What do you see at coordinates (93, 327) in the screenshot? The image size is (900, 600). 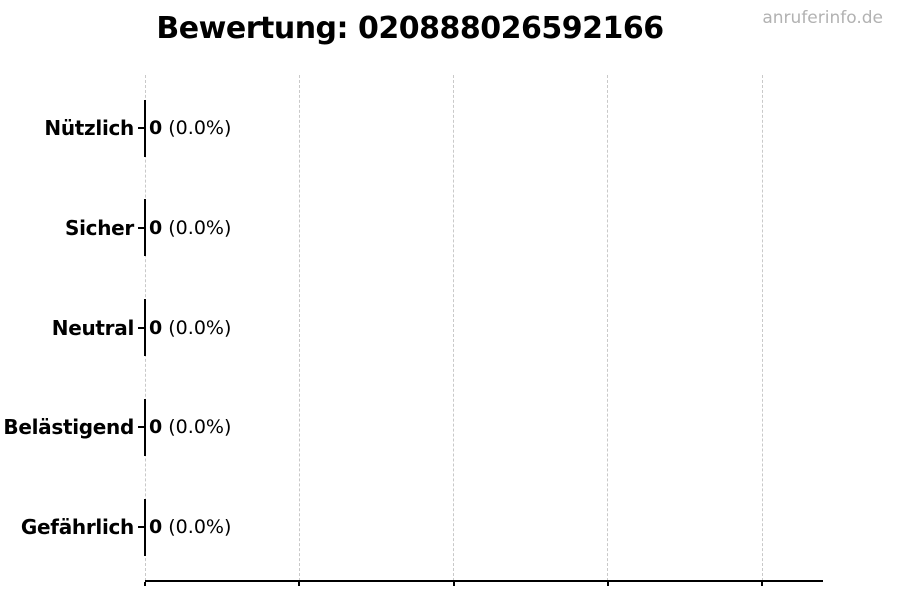 I see `category-label: Neutral` at bounding box center [93, 327].